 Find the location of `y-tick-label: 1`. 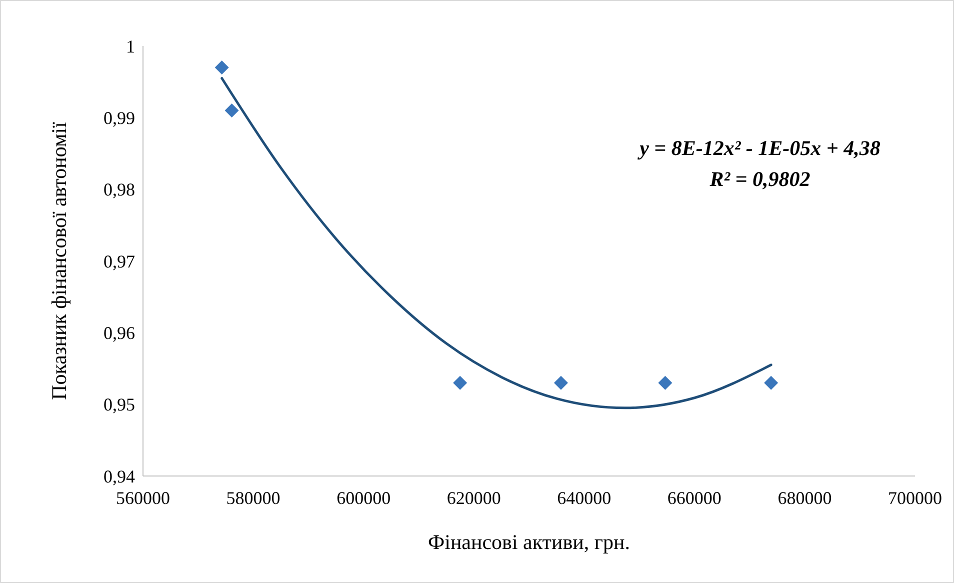

y-tick-label: 1 is located at coordinates (130, 46).